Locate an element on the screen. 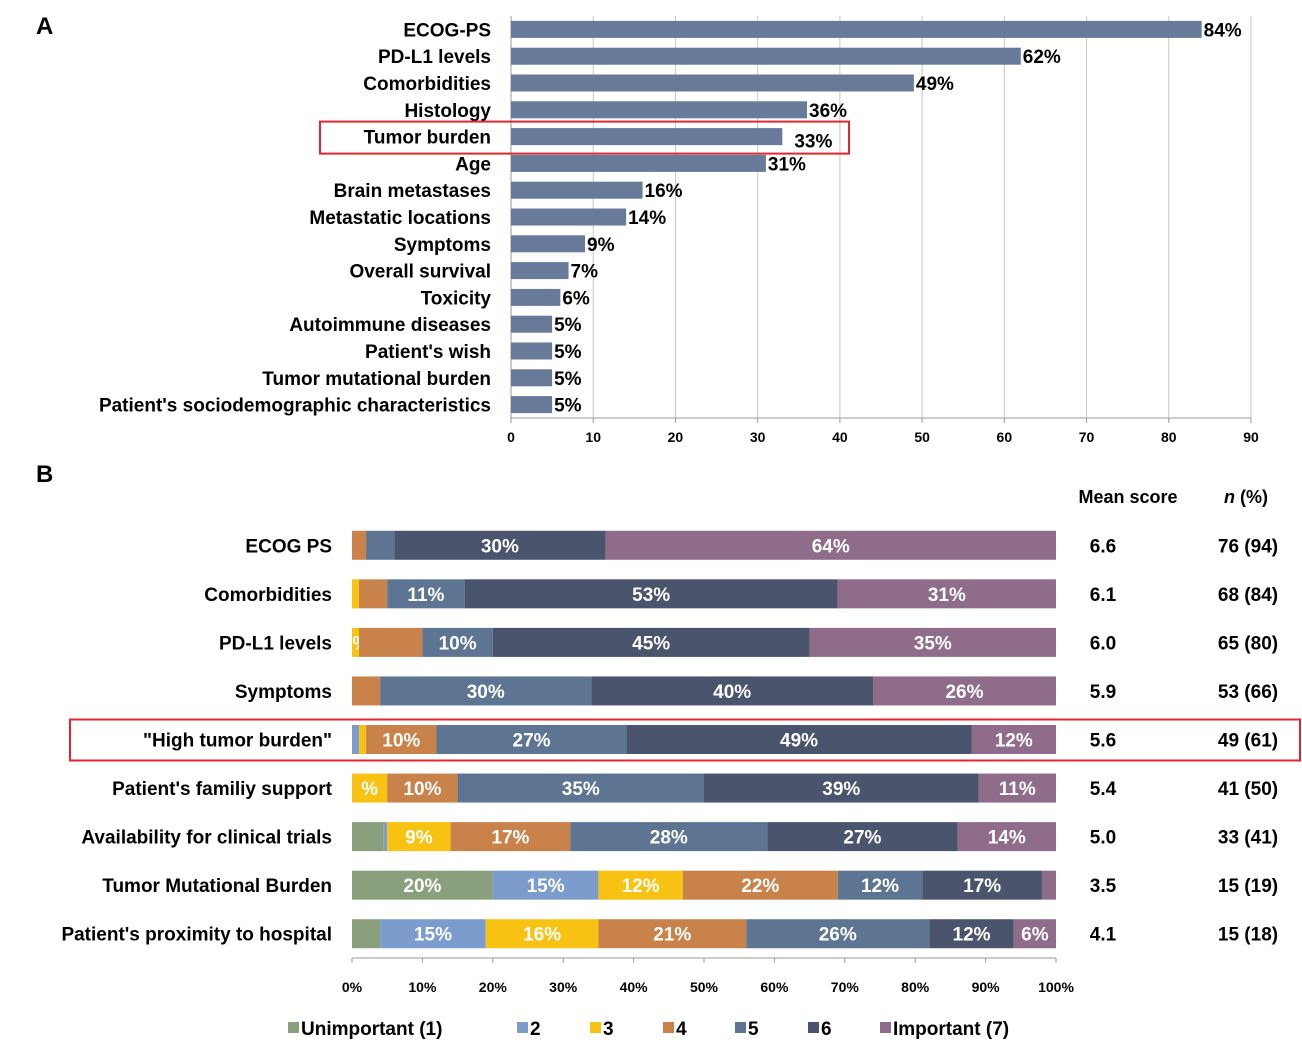 This screenshot has height=1042, width=1302. n-percent-value: 15 (19) is located at coordinates (1248, 886).